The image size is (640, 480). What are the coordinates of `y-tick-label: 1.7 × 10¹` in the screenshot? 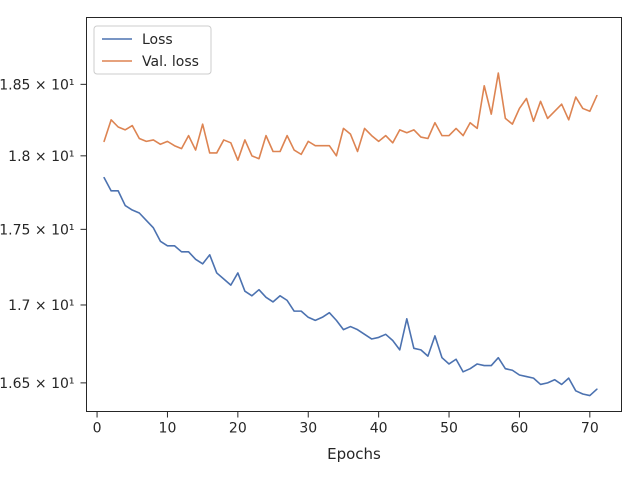 It's located at (41, 306).